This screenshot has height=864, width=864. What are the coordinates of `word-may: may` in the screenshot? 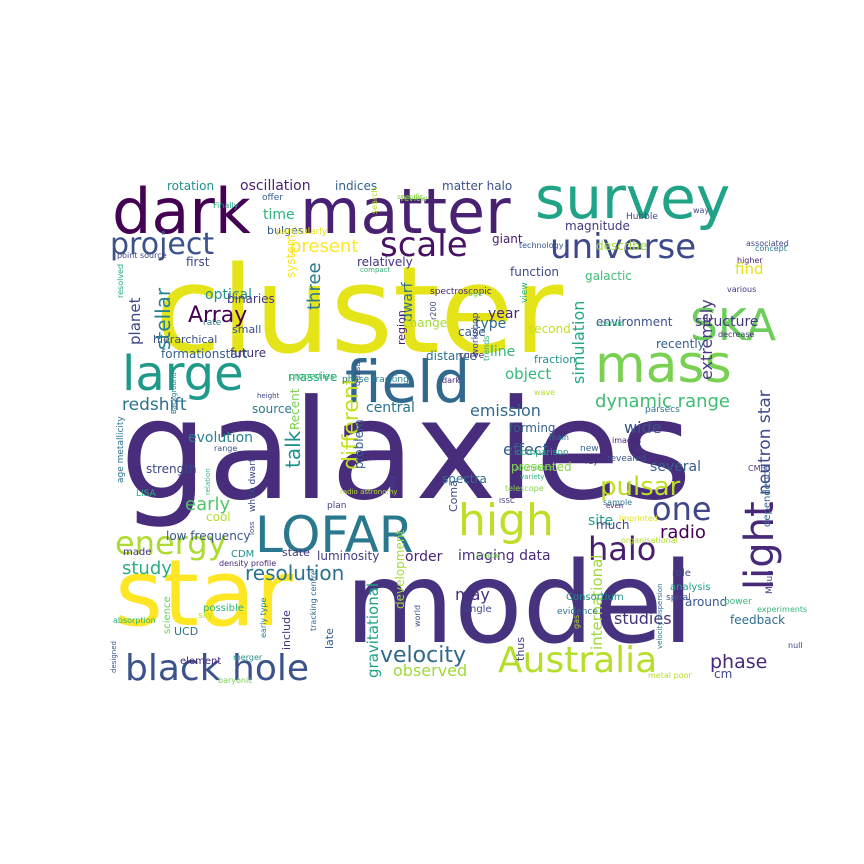 It's located at (472, 594).